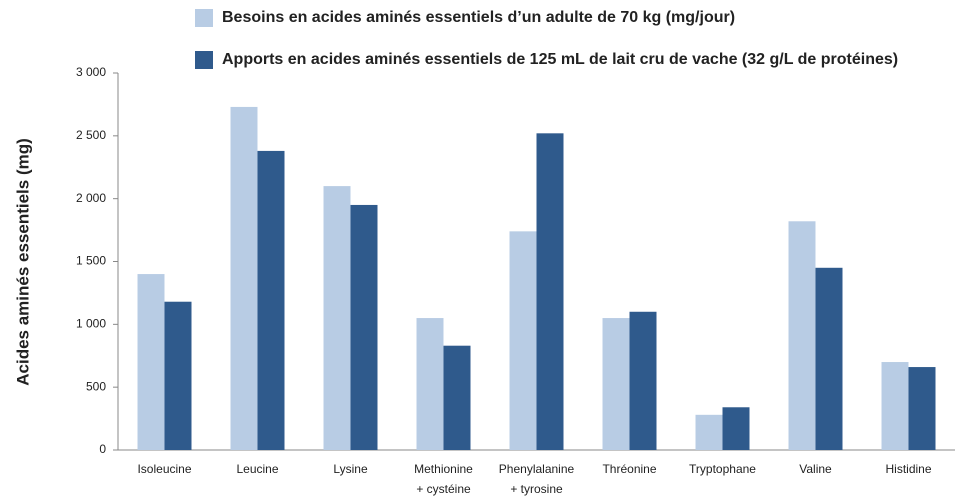  What do you see at coordinates (164, 469) in the screenshot?
I see `x-tick-label: Isoleucine` at bounding box center [164, 469].